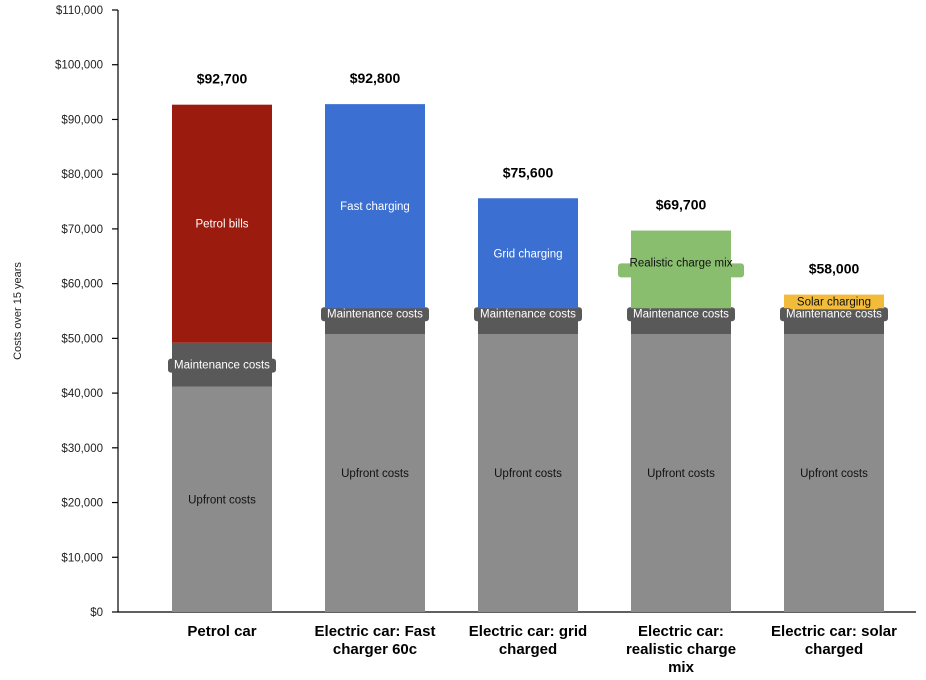  I want to click on segment-label: Fast charging, so click(375, 207).